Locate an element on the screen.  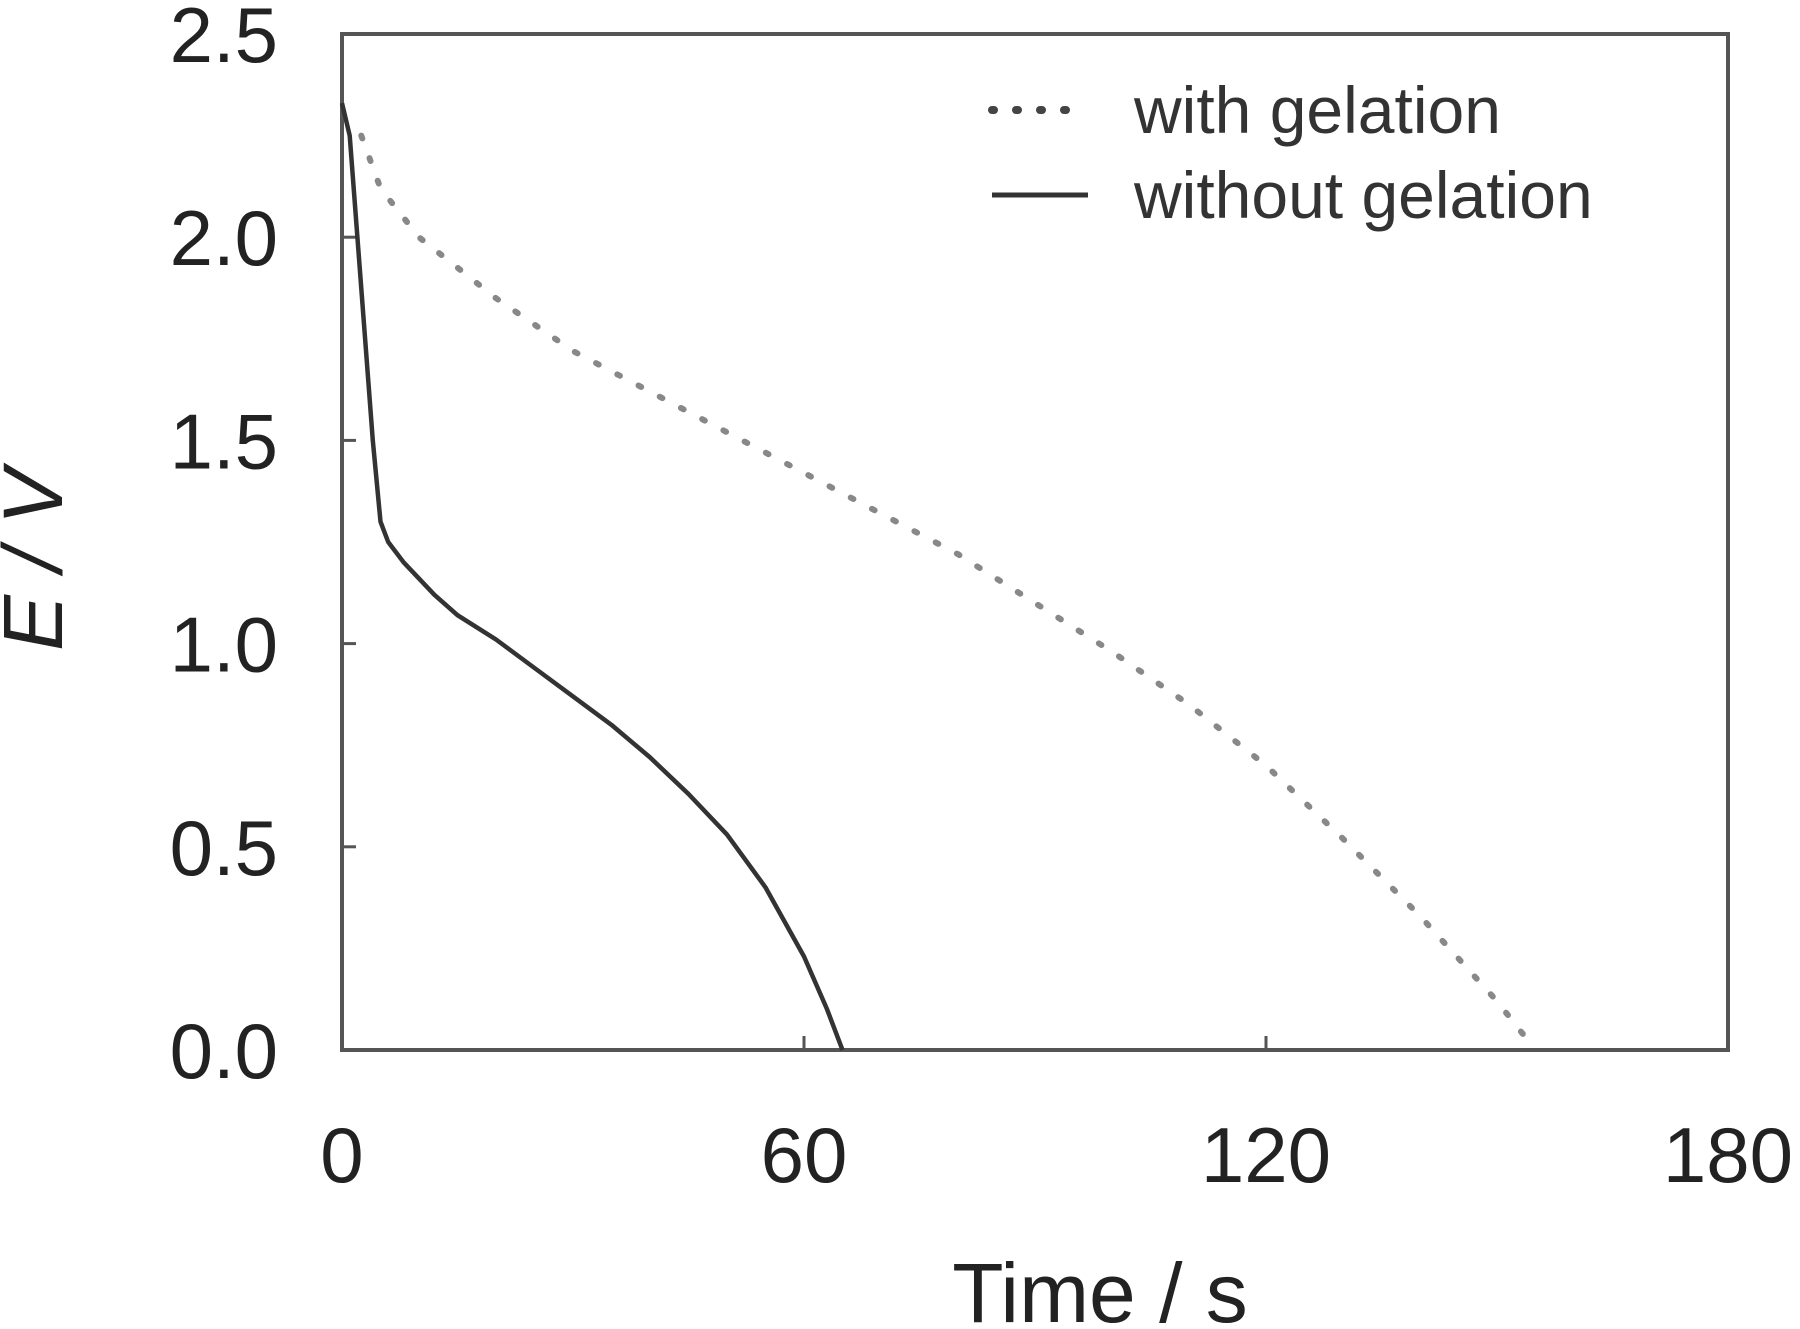
x-axis-title: Time / s is located at coordinates (1100, 1287).